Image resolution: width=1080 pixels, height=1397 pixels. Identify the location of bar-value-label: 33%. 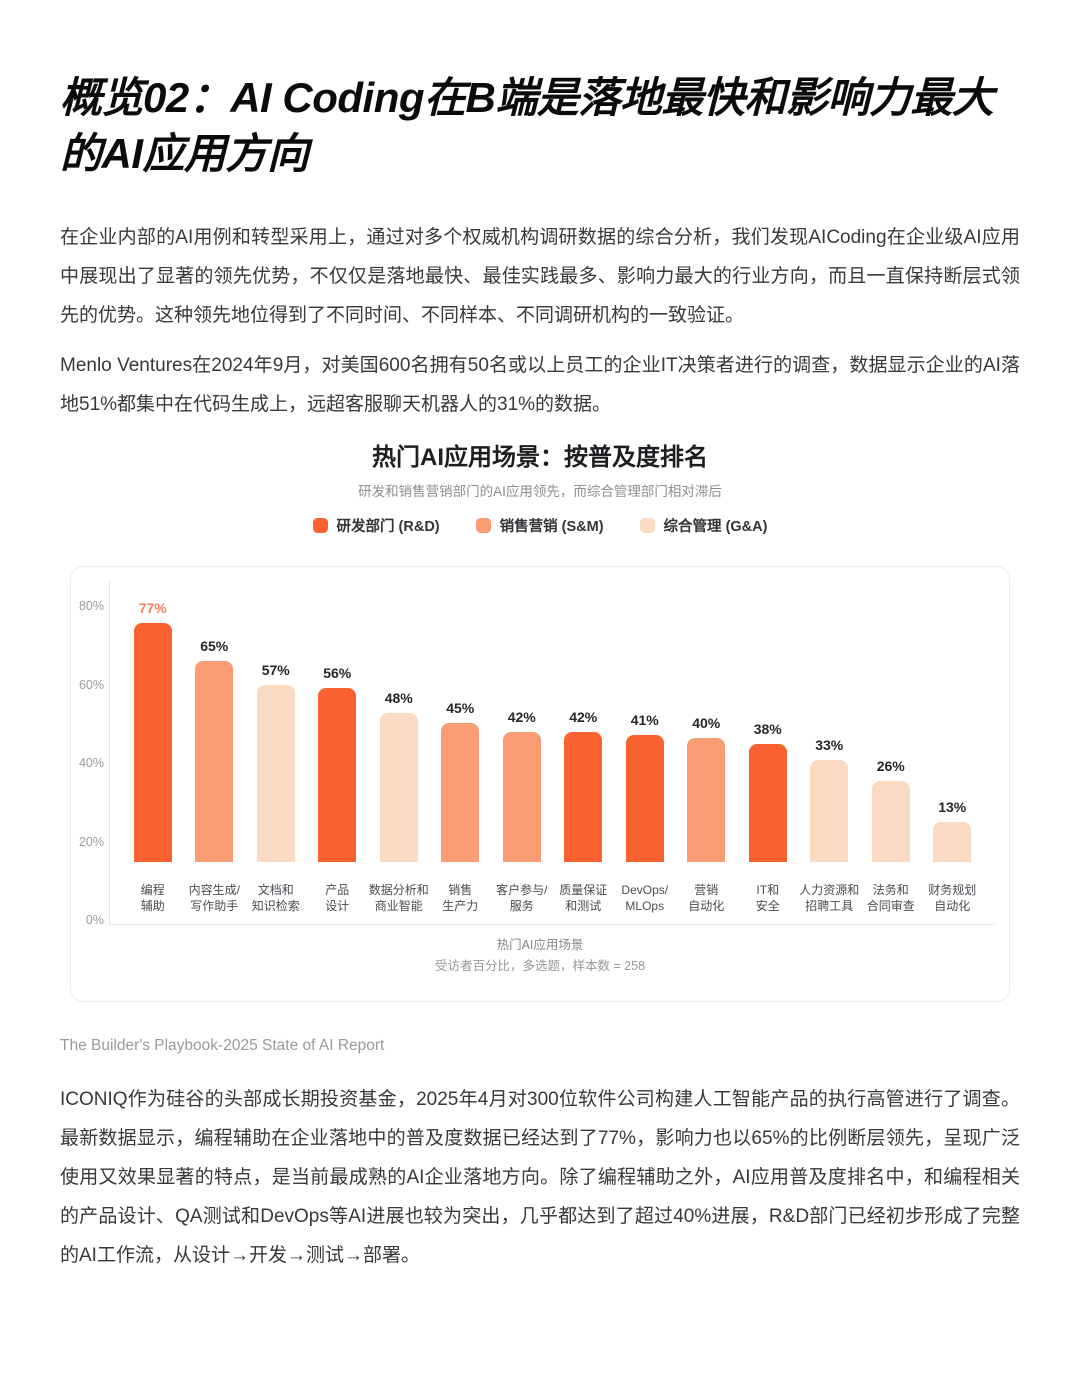
(829, 744).